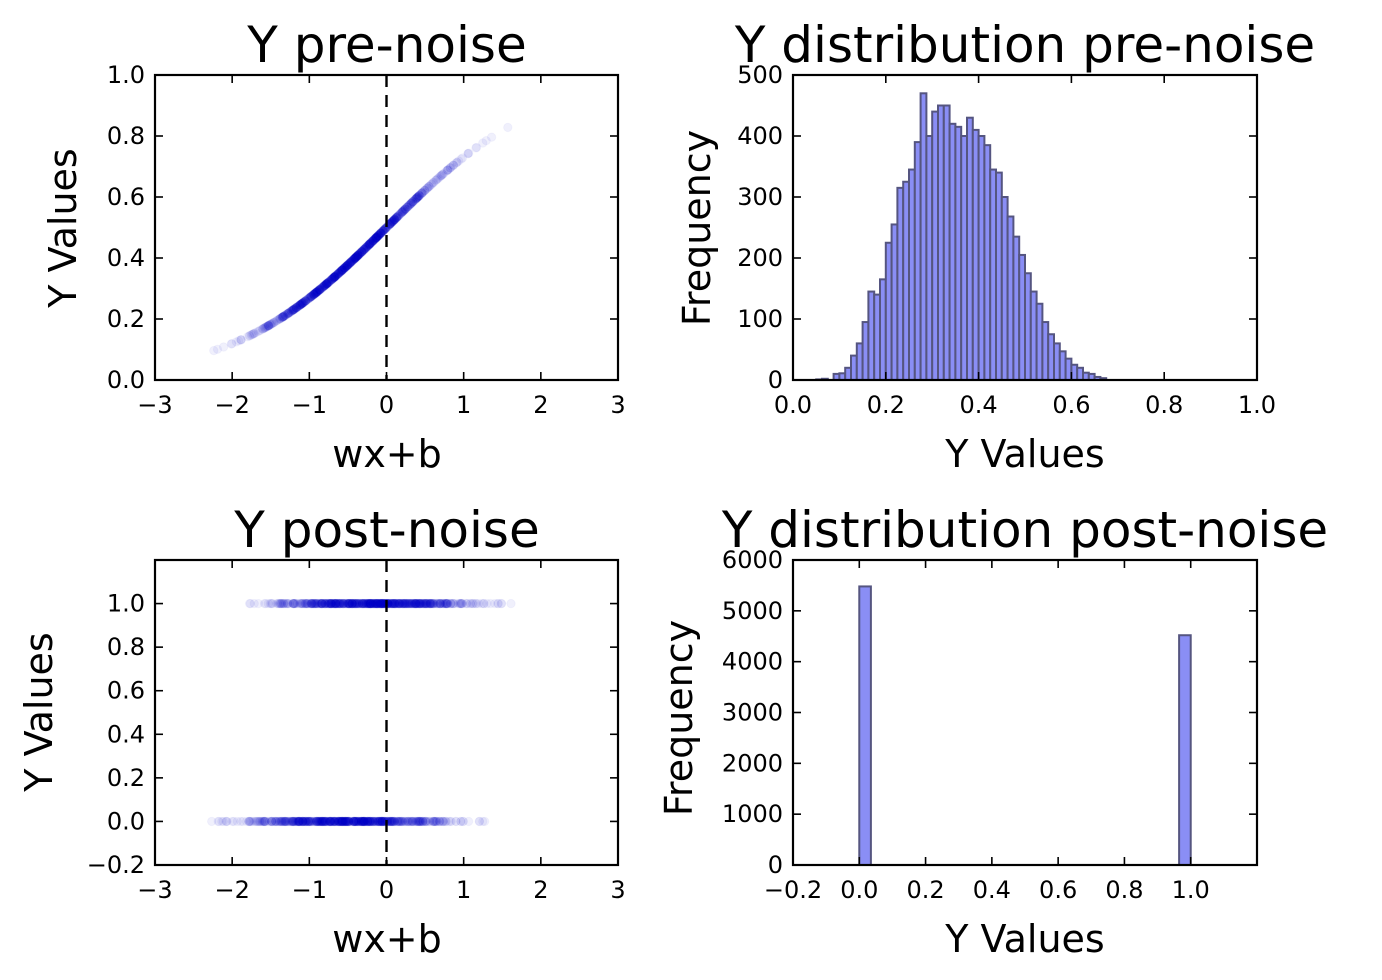  I want to click on y-tick-label: 0.8, so click(126, 136).